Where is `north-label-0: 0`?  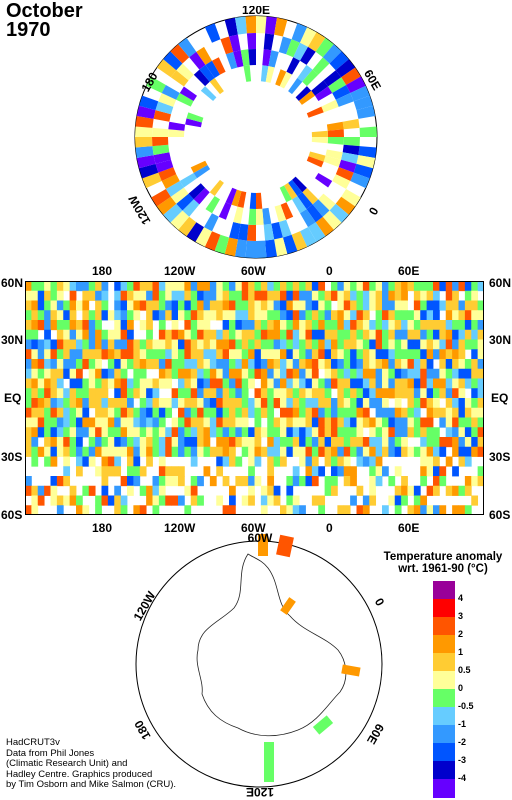
north-label-0: 0 is located at coordinates (374, 211).